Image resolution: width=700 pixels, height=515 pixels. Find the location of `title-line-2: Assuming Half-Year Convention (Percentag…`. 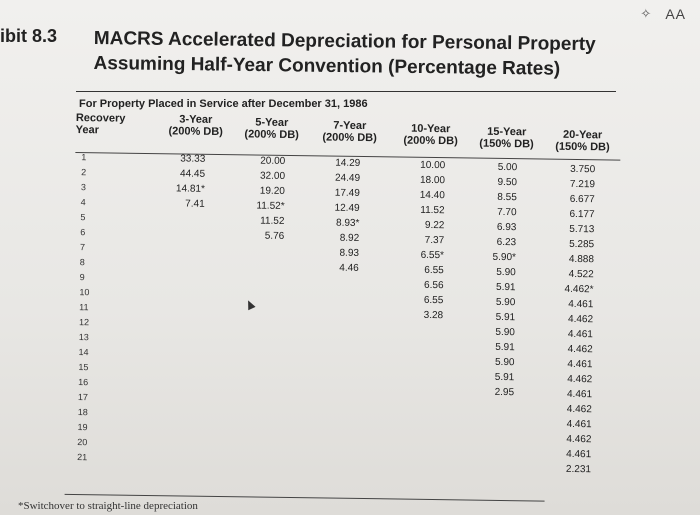

title-line-2: Assuming Half-Year Convention (Percentag… is located at coordinates (327, 66).